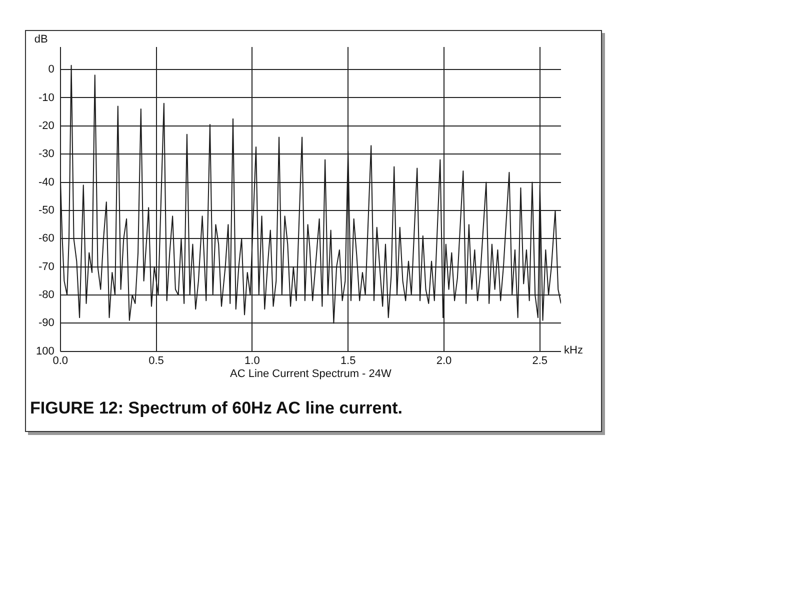 The image size is (800, 601). What do you see at coordinates (573, 350) in the screenshot?
I see `x-axis-title: kHz` at bounding box center [573, 350].